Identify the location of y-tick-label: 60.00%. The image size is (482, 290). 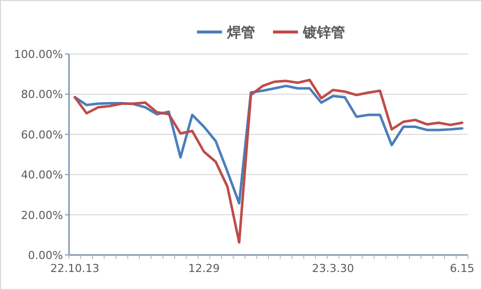
(42, 135).